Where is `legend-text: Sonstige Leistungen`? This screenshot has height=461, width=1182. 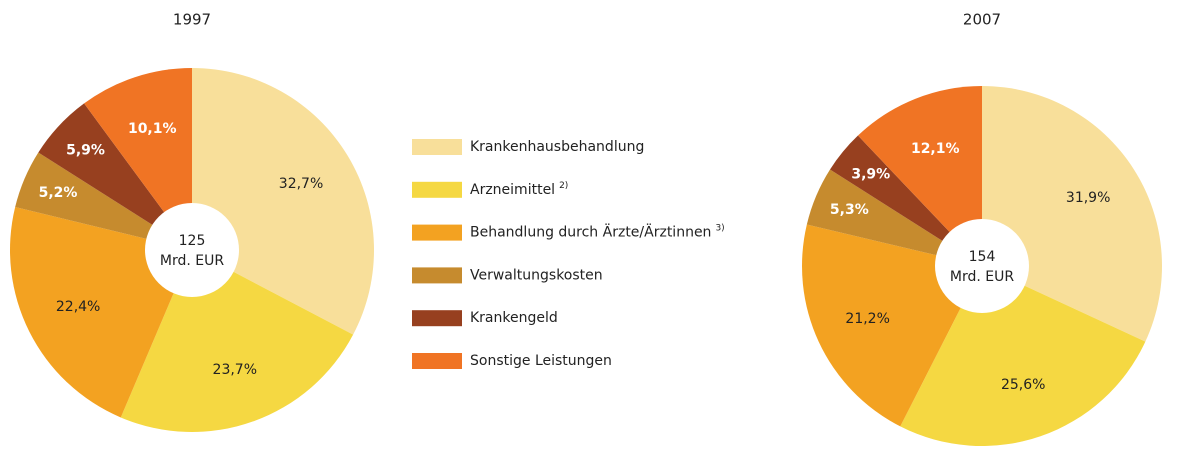
legend-text: Sonstige Leistungen is located at coordinates (541, 361).